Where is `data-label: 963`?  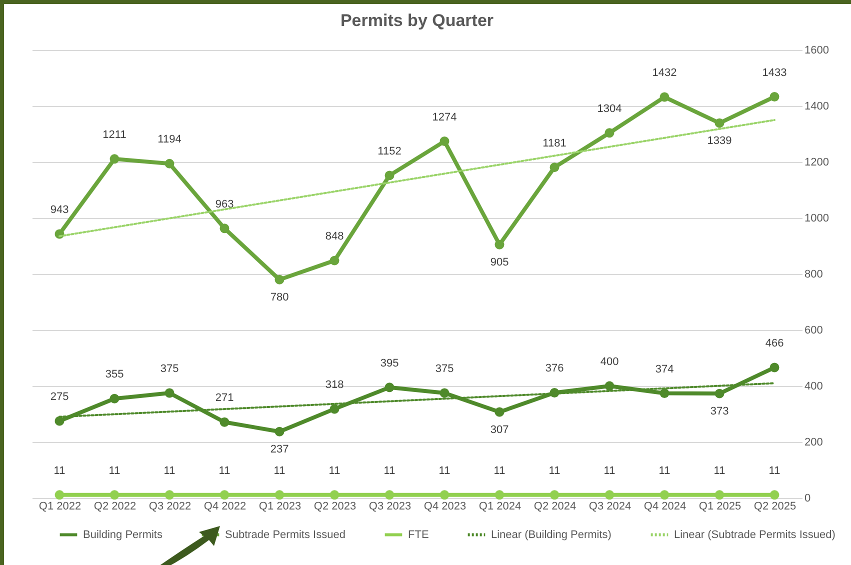
data-label: 963 is located at coordinates (224, 204).